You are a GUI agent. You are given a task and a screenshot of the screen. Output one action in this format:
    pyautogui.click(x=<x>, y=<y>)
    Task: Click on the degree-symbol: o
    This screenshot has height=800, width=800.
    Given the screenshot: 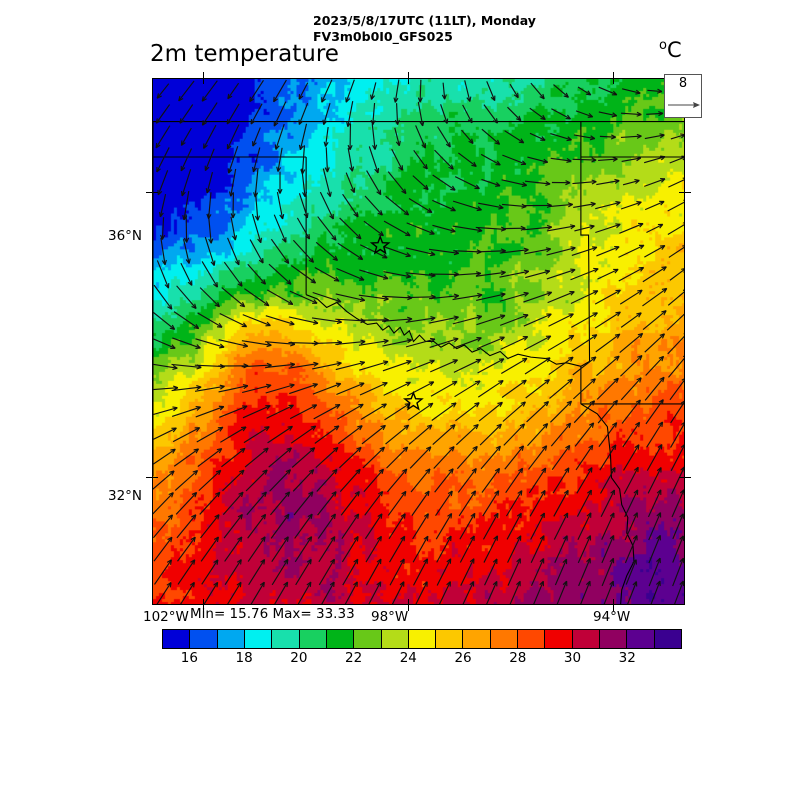 What is the action you would take?
    pyautogui.click(x=663, y=45)
    